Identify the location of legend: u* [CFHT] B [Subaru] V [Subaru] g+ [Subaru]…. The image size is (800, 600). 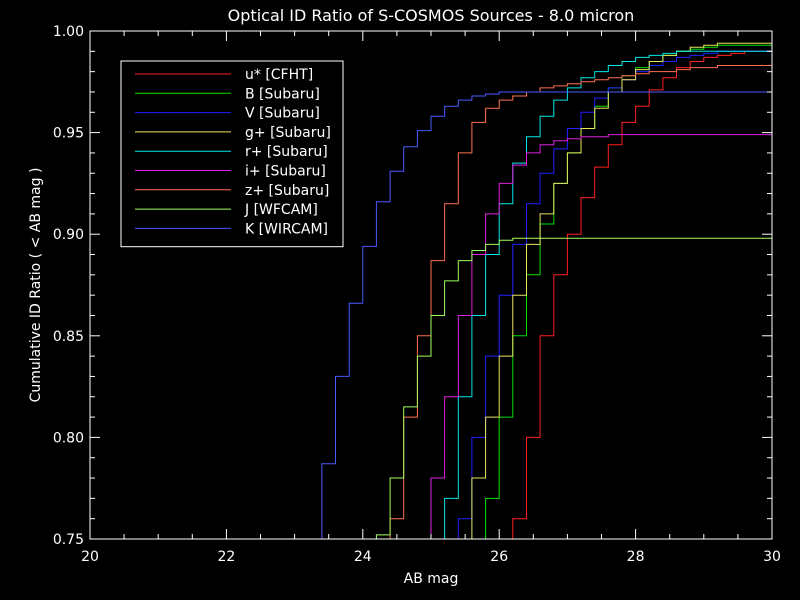
(232, 154).